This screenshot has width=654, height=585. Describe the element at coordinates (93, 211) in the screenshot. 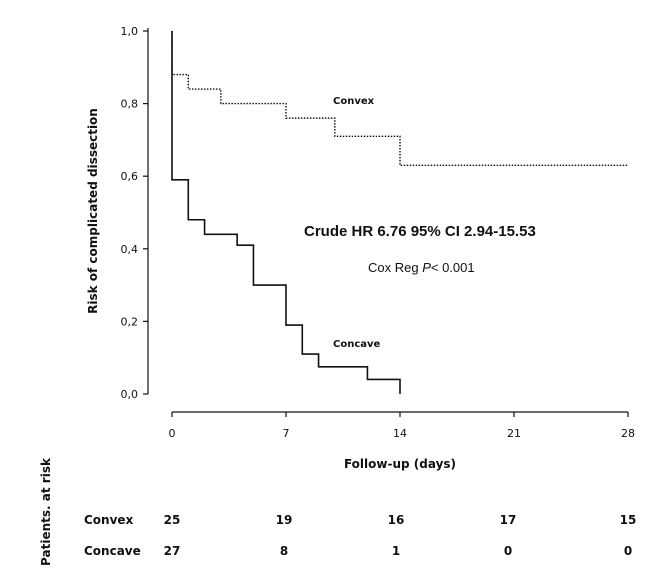

I see `y-axis-title: Risk of complicated dissection` at that location.